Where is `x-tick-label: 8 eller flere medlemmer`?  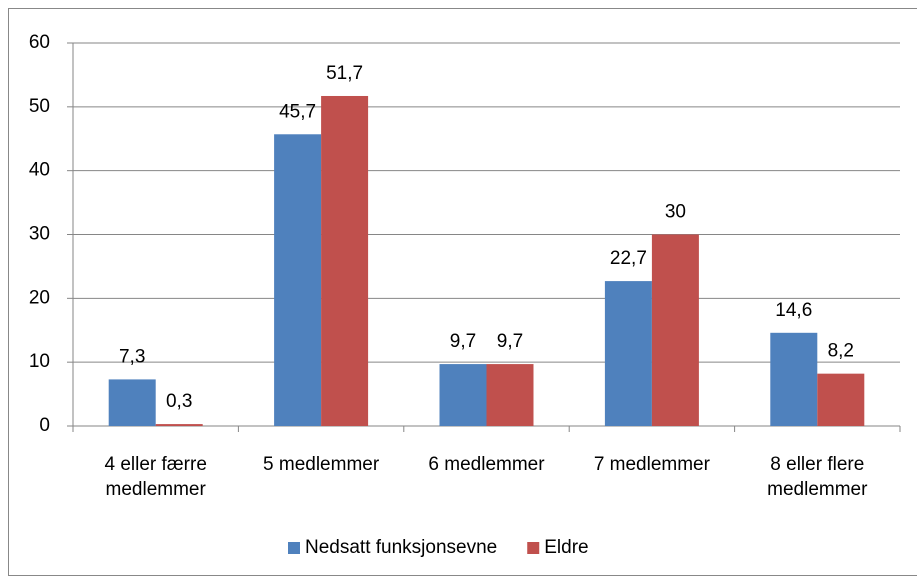 x-tick-label: 8 eller flere medlemmer is located at coordinates (817, 477).